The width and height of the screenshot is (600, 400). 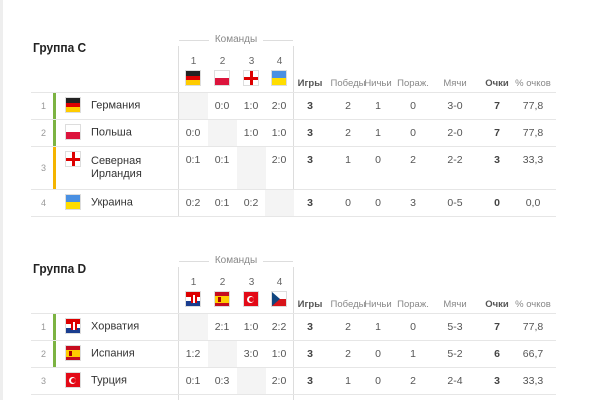 What do you see at coordinates (378, 83) in the screenshot?
I see `header-draws: Ничьи` at bounding box center [378, 83].